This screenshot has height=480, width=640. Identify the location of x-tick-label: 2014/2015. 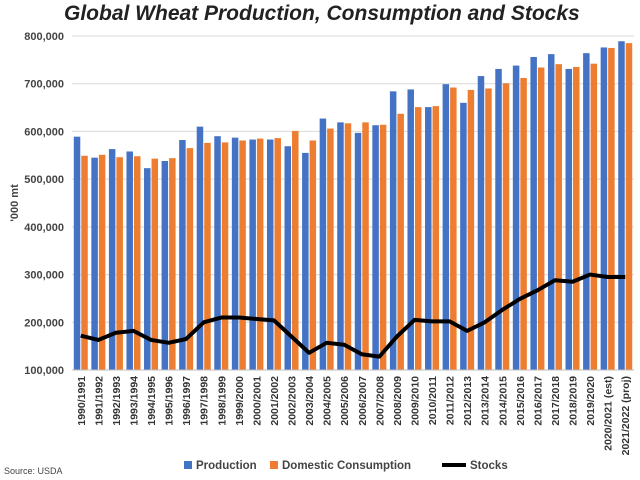
(503, 401).